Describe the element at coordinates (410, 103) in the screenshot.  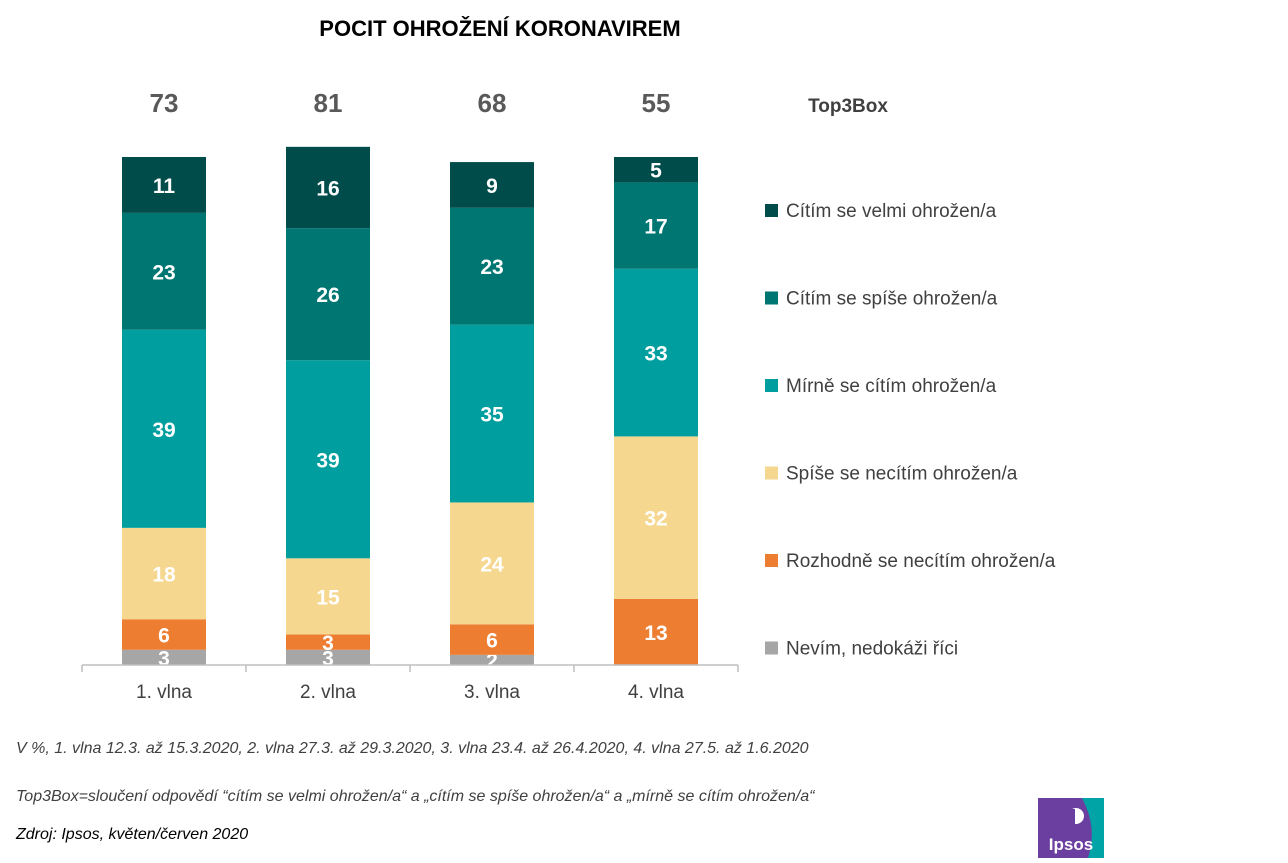
I see `top3box-values: 73 81 68 55` at that location.